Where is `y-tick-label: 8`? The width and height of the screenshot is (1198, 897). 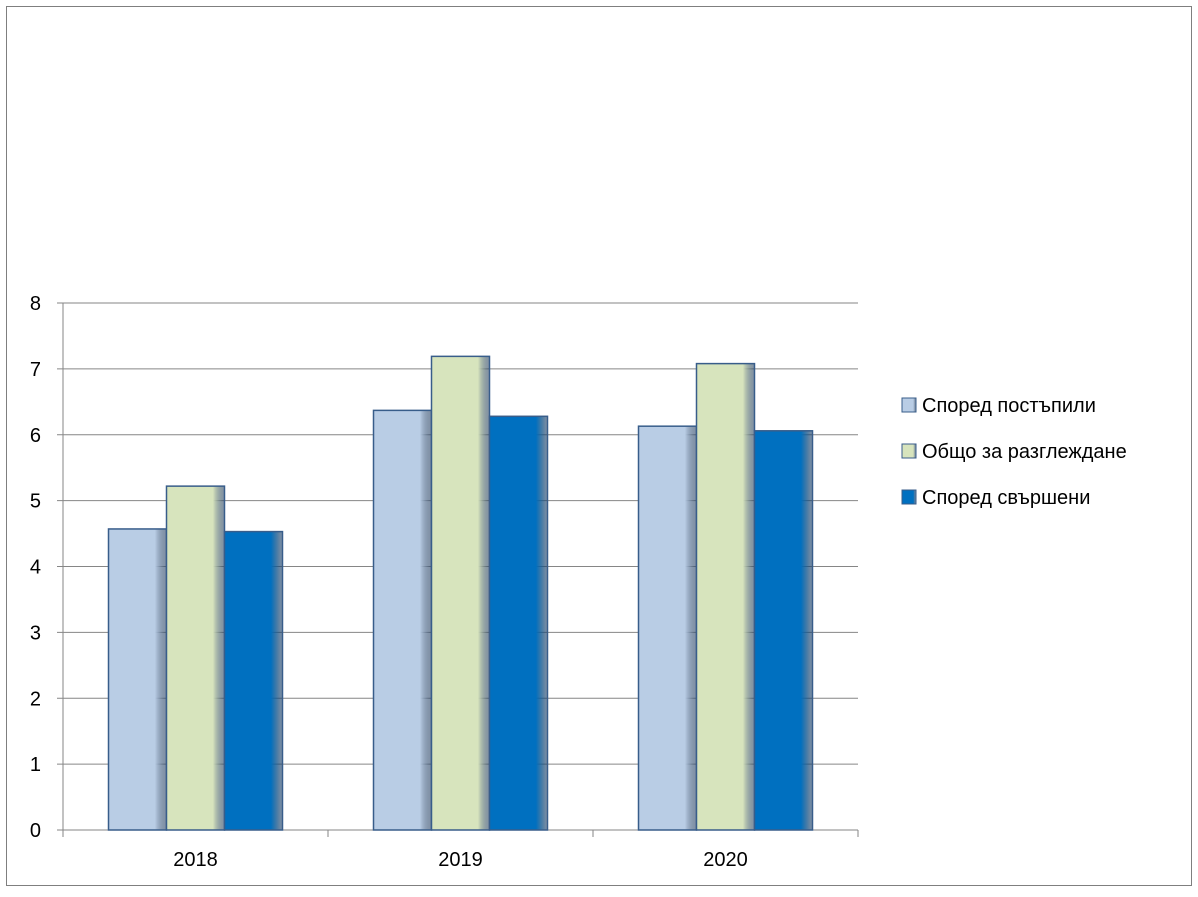
y-tick-label: 8 is located at coordinates (35, 304).